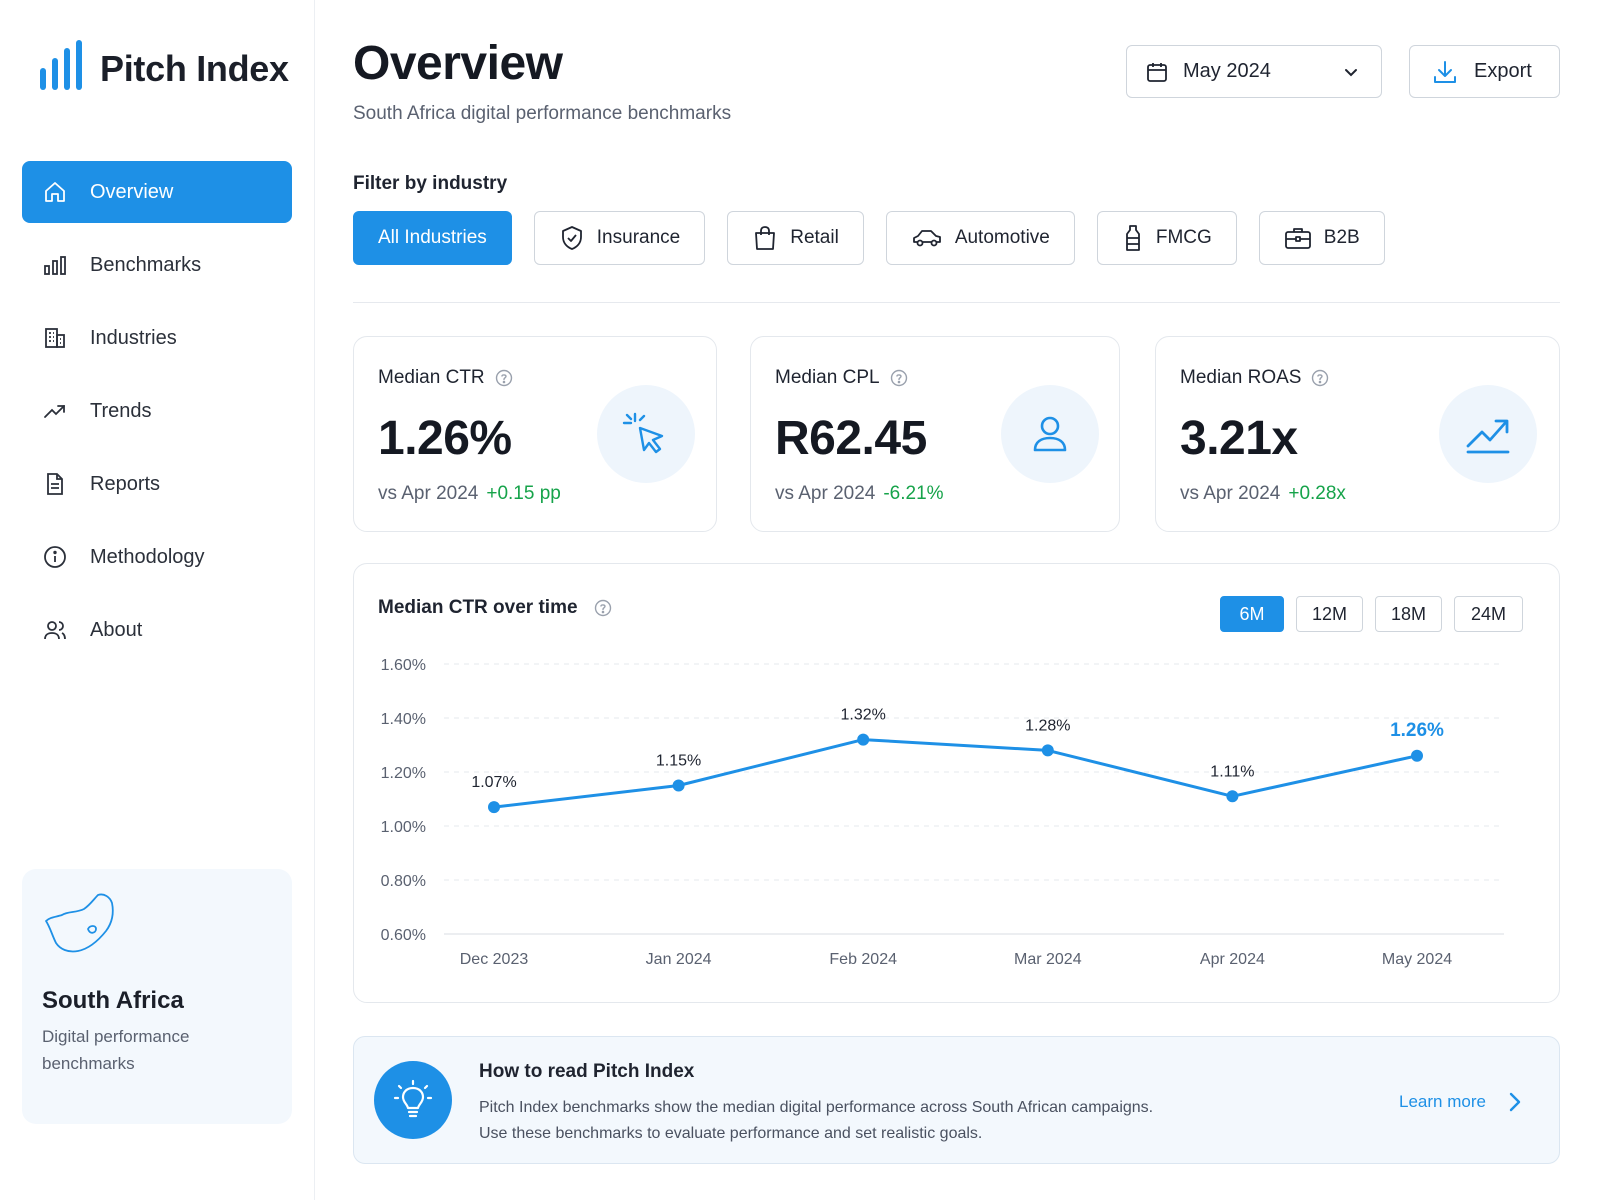  Describe the element at coordinates (132, 191) in the screenshot. I see `sidebar-item-label: Overview` at that location.